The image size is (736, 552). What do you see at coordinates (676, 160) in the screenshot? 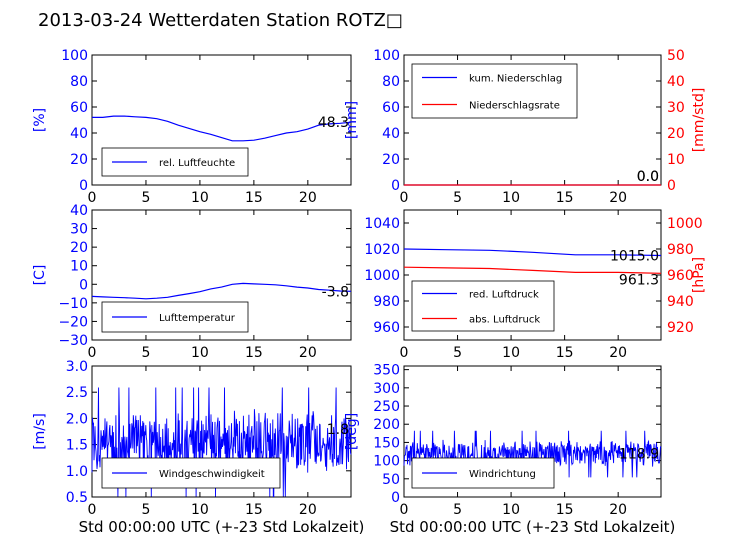
I see `y-right-tick-label-precip: 10` at bounding box center [676, 160].